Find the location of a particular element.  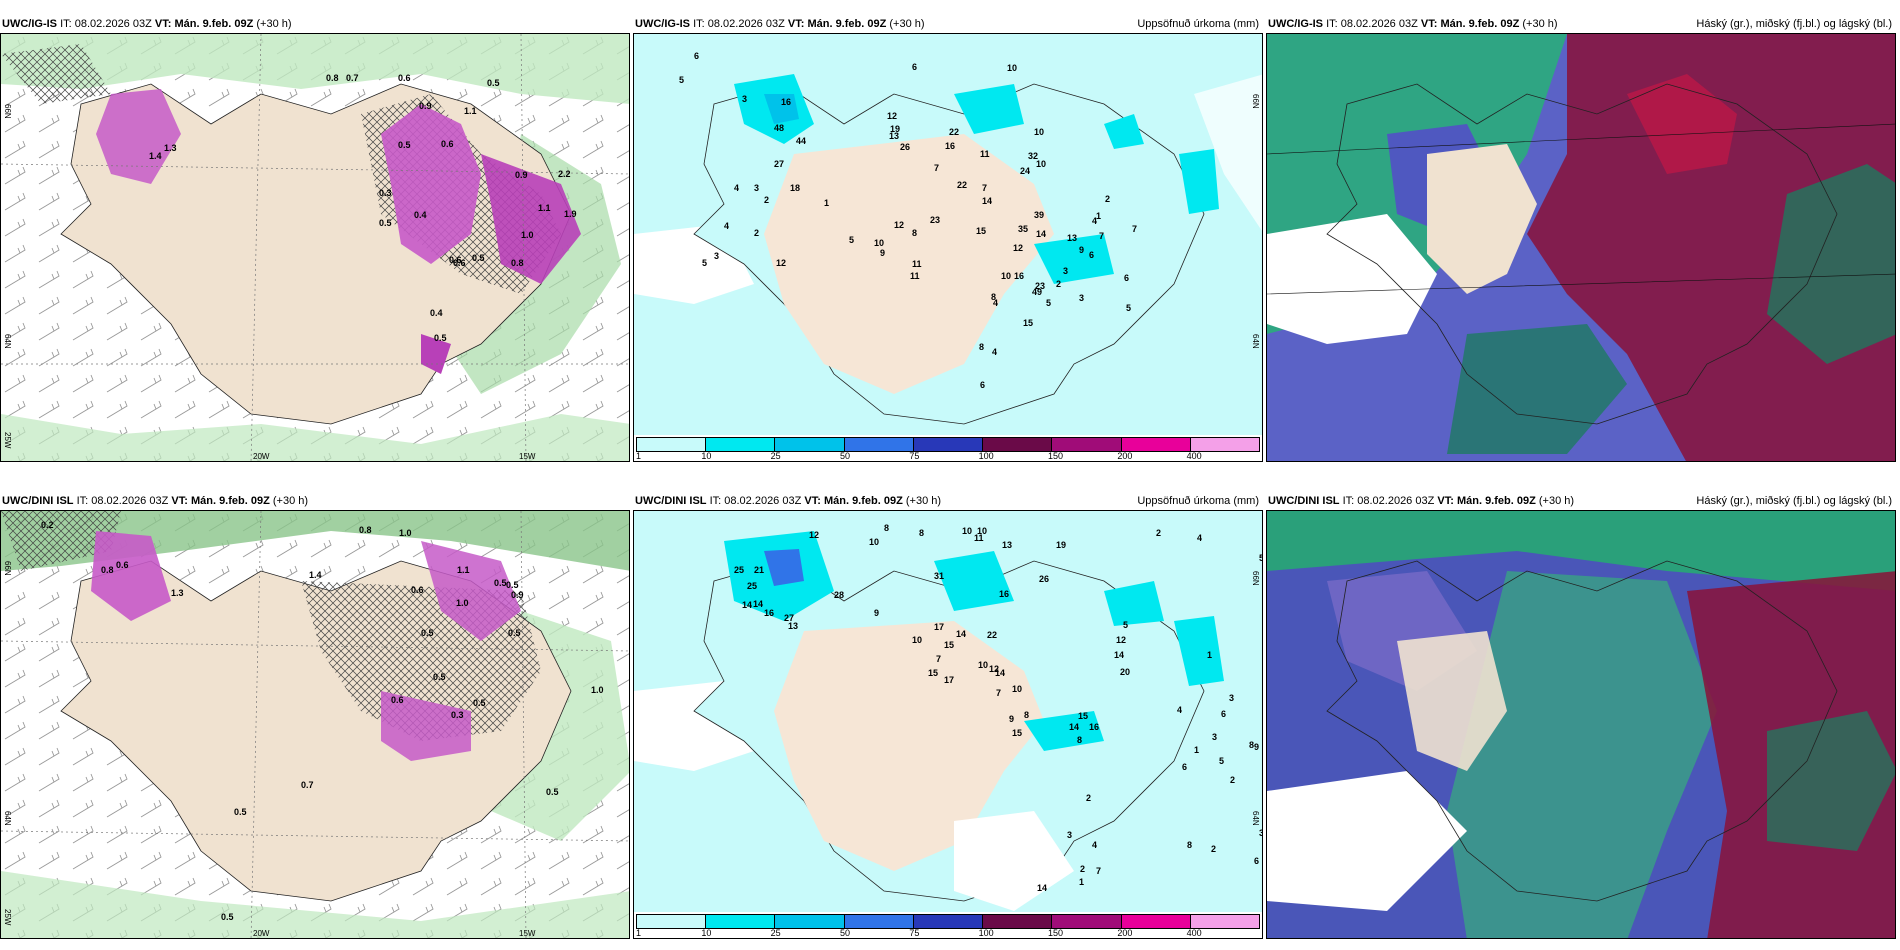

field-value-label: 3 is located at coordinates (757, 188).